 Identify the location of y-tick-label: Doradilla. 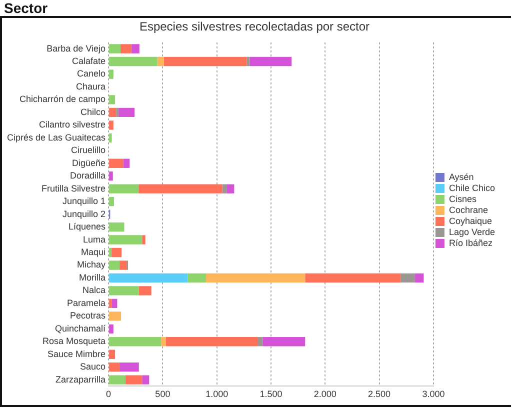
(88, 175).